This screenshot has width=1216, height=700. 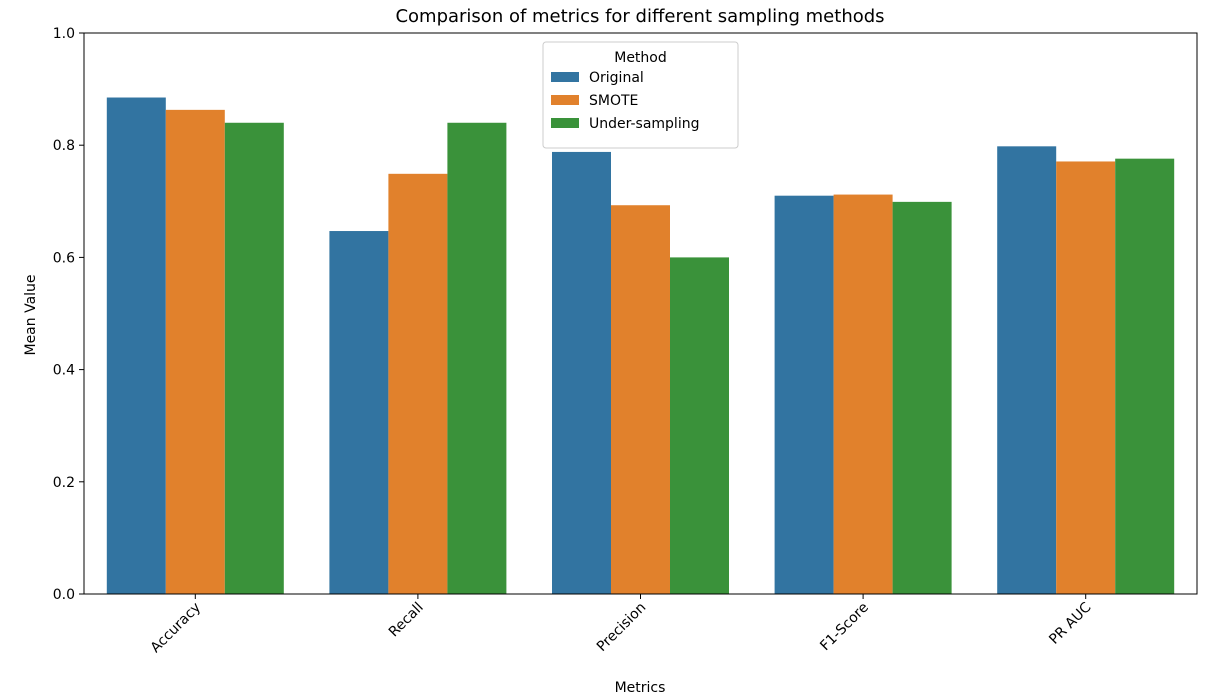 I want to click on legend-box, so click(x=640, y=95).